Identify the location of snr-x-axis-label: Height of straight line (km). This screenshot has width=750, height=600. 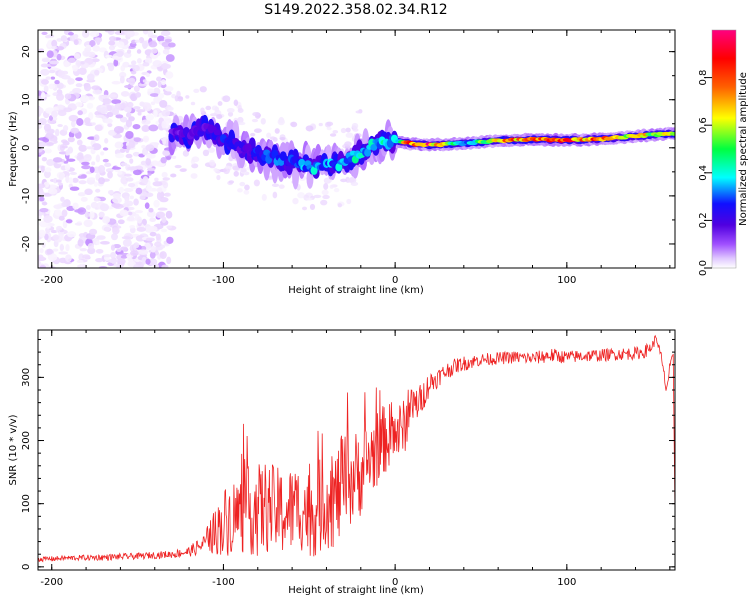
(356, 590).